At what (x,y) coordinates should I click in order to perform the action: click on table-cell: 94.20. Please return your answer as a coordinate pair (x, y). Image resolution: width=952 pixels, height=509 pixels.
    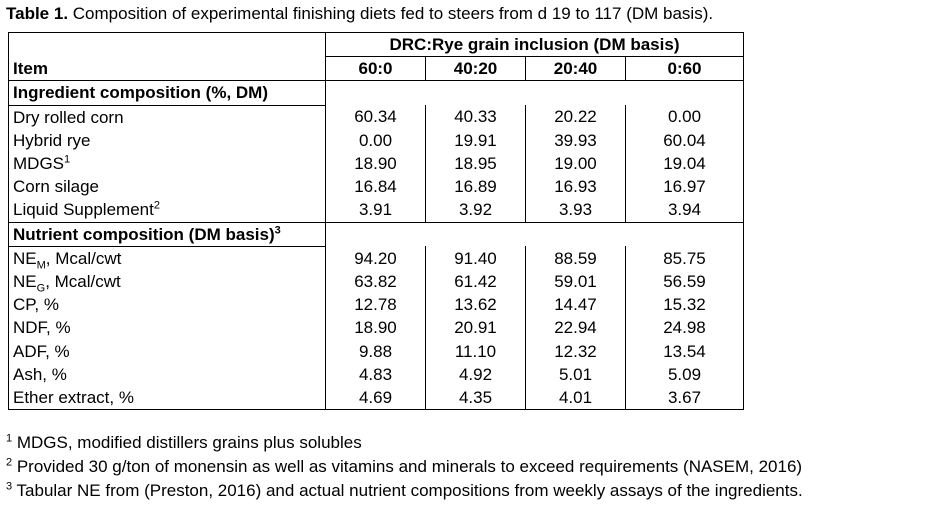
    Looking at the image, I should click on (375, 258).